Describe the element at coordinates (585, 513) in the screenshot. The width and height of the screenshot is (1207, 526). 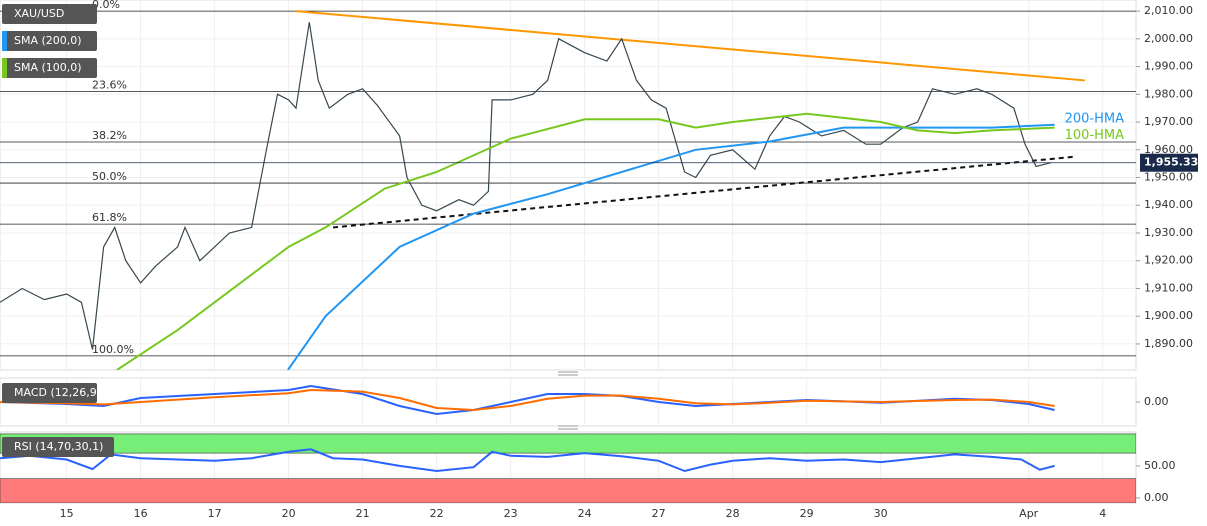
I see `x-tick-label: 24` at that location.